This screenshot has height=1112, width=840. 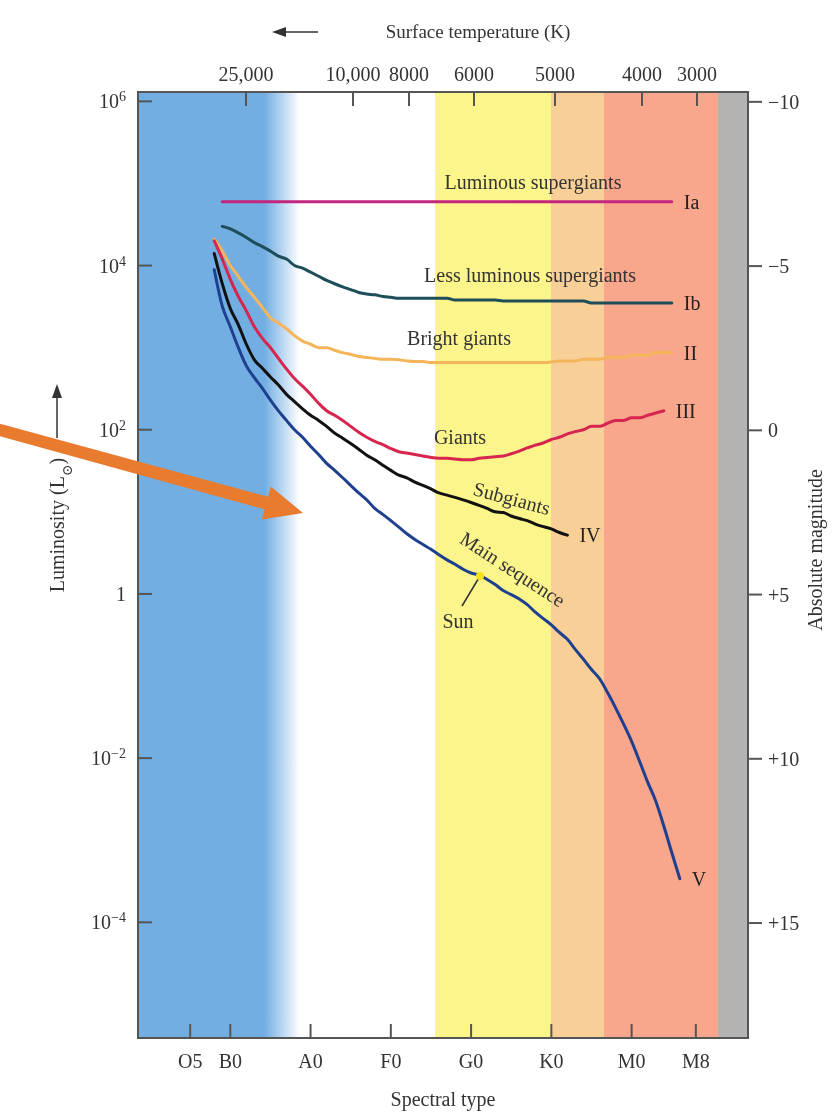 What do you see at coordinates (511, 499) in the screenshot?
I see `annotation: Subgiants` at bounding box center [511, 499].